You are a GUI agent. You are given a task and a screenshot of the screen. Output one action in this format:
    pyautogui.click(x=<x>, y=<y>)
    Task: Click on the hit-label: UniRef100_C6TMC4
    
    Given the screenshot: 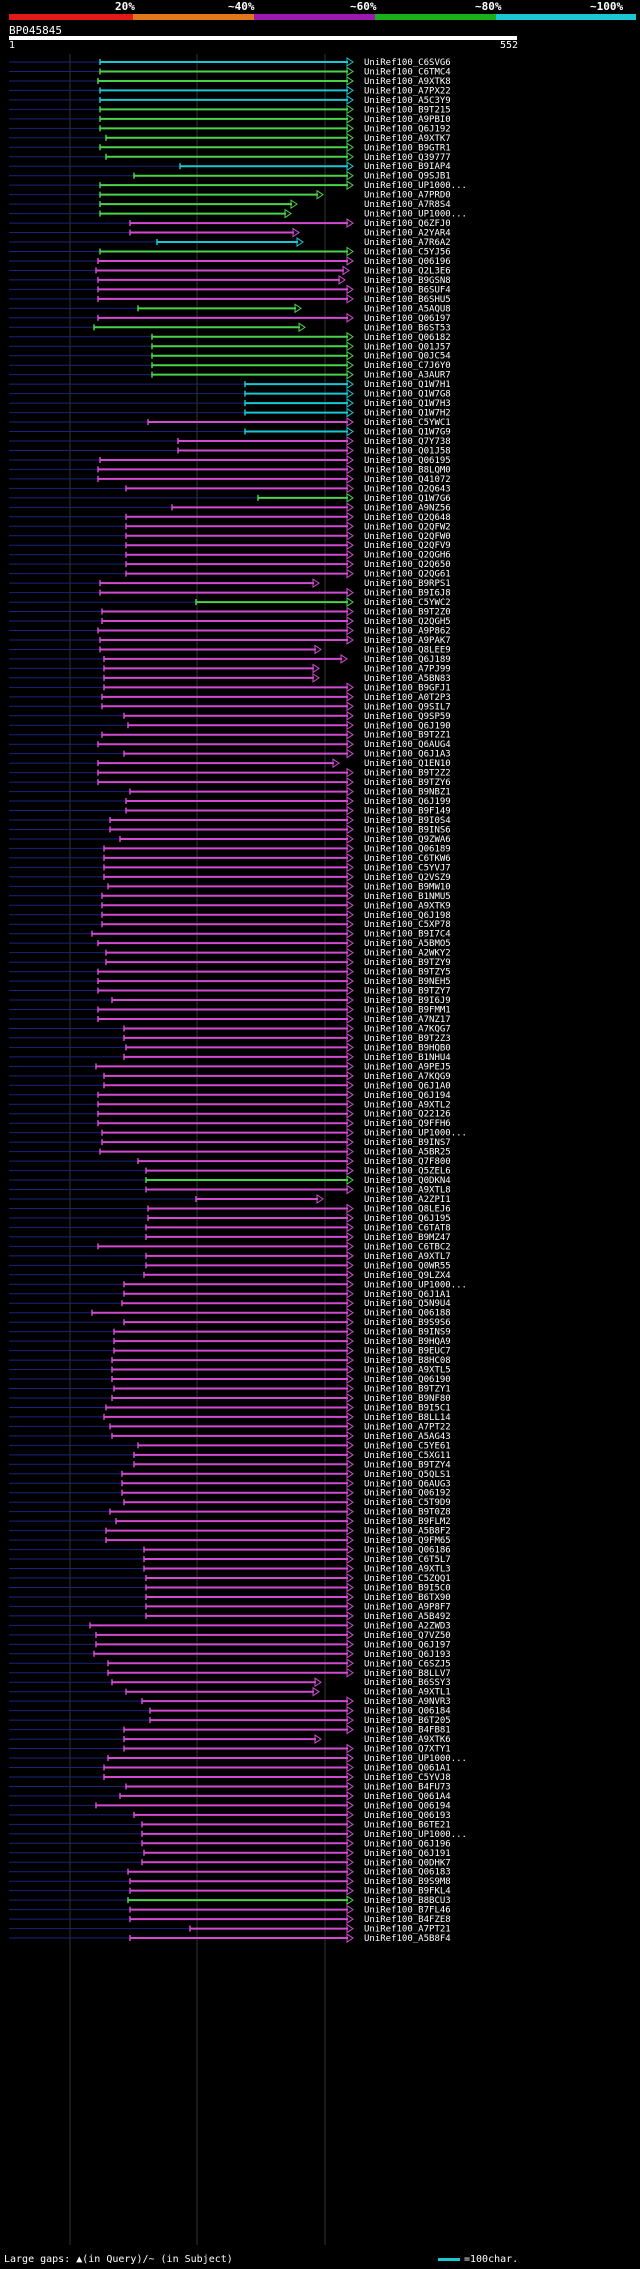 What is the action you would take?
    pyautogui.click(x=407, y=72)
    